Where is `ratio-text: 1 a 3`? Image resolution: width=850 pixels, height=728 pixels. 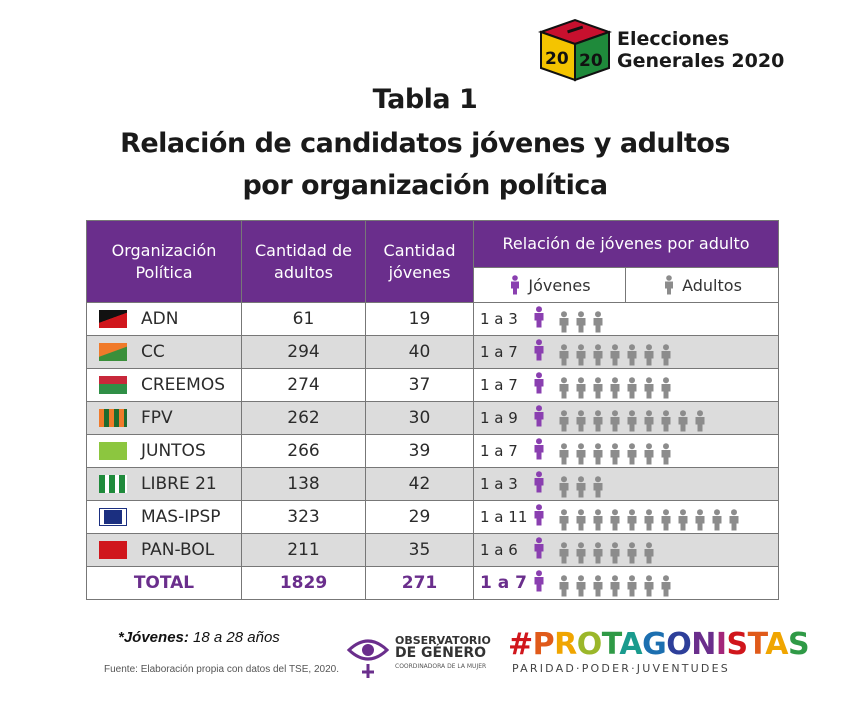
ratio-text: 1 a 3 is located at coordinates (499, 484).